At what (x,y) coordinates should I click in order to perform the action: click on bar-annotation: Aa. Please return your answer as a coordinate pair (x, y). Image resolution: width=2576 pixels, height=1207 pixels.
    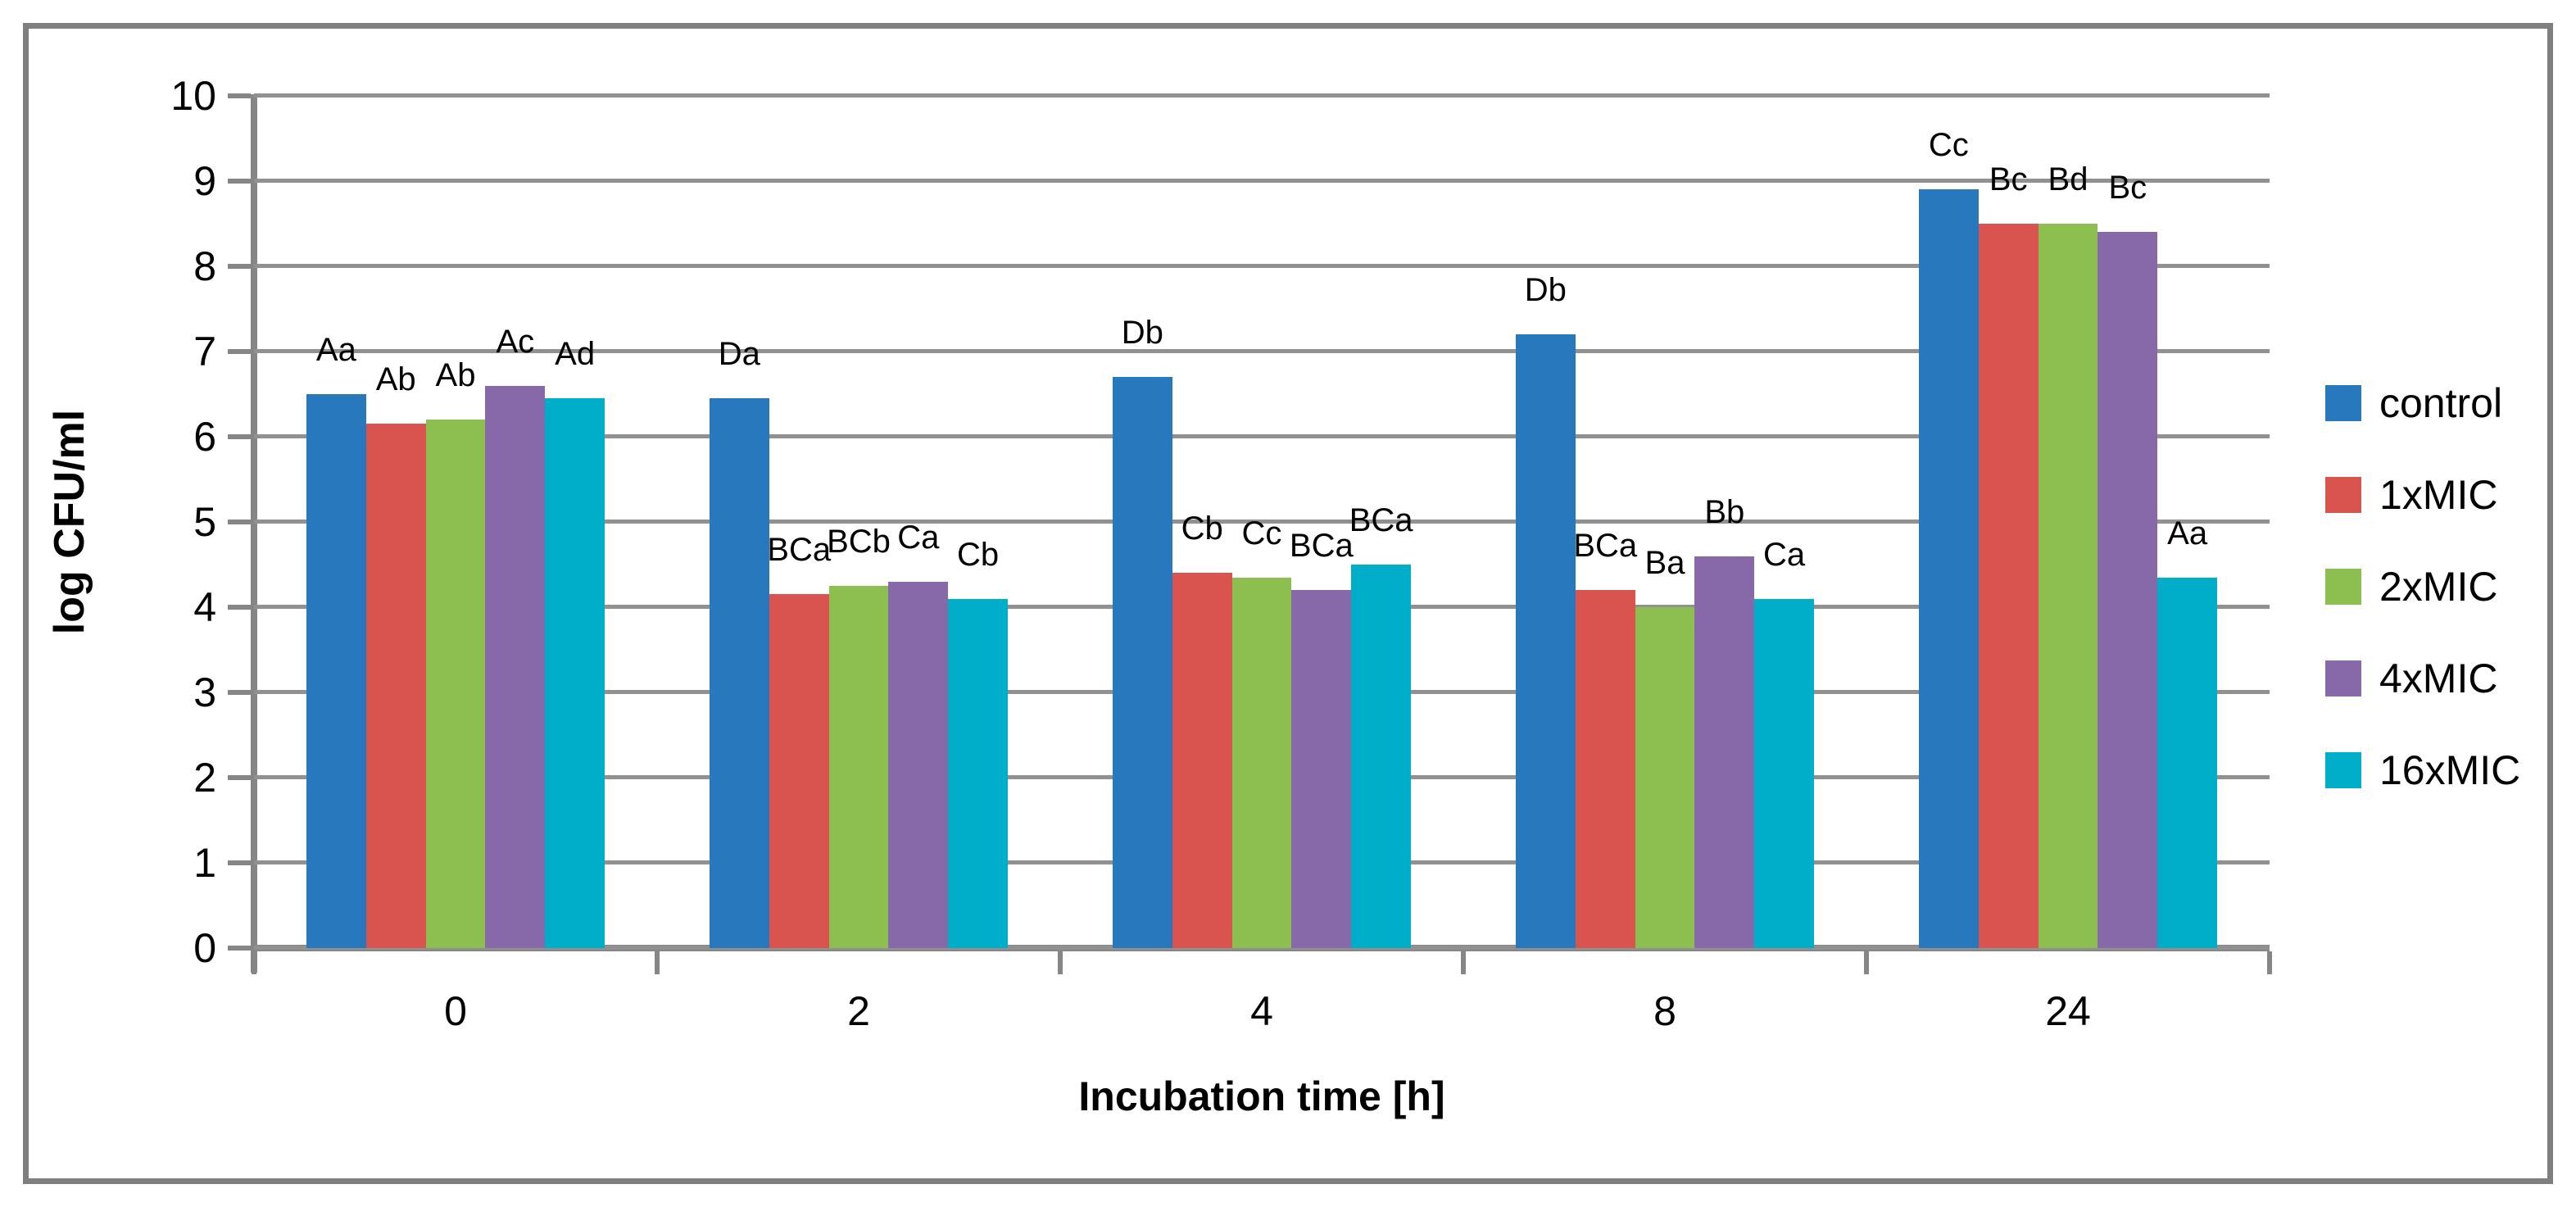
    Looking at the image, I should click on (2187, 533).